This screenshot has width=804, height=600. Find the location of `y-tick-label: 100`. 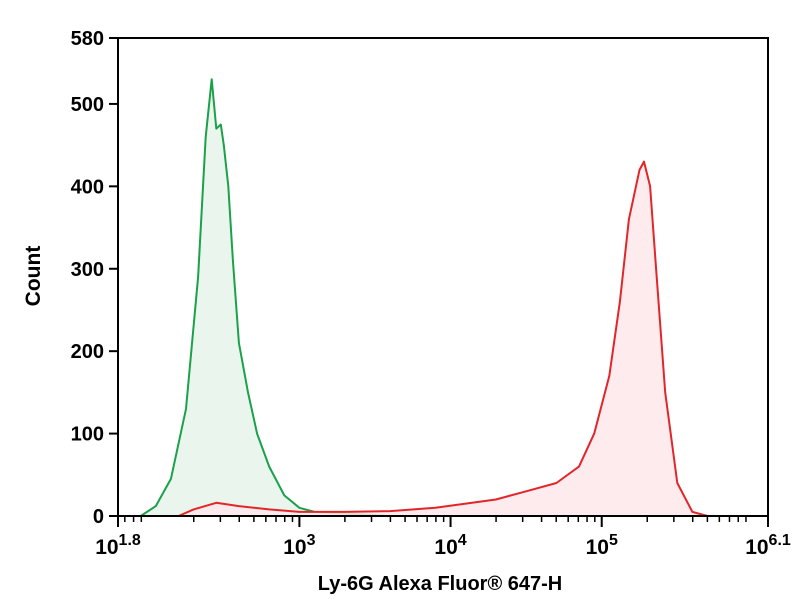

y-tick-label: 100 is located at coordinates (87, 435).